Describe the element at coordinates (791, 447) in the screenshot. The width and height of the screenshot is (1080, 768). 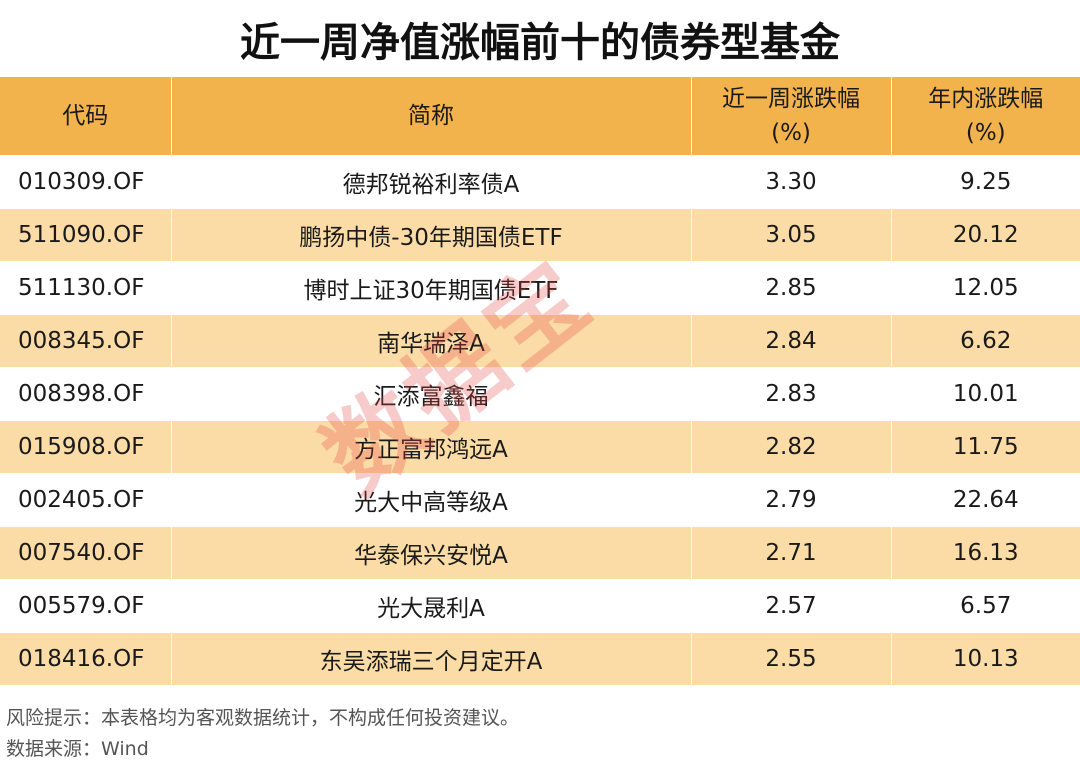
I see `week-change: 2.82` at that location.